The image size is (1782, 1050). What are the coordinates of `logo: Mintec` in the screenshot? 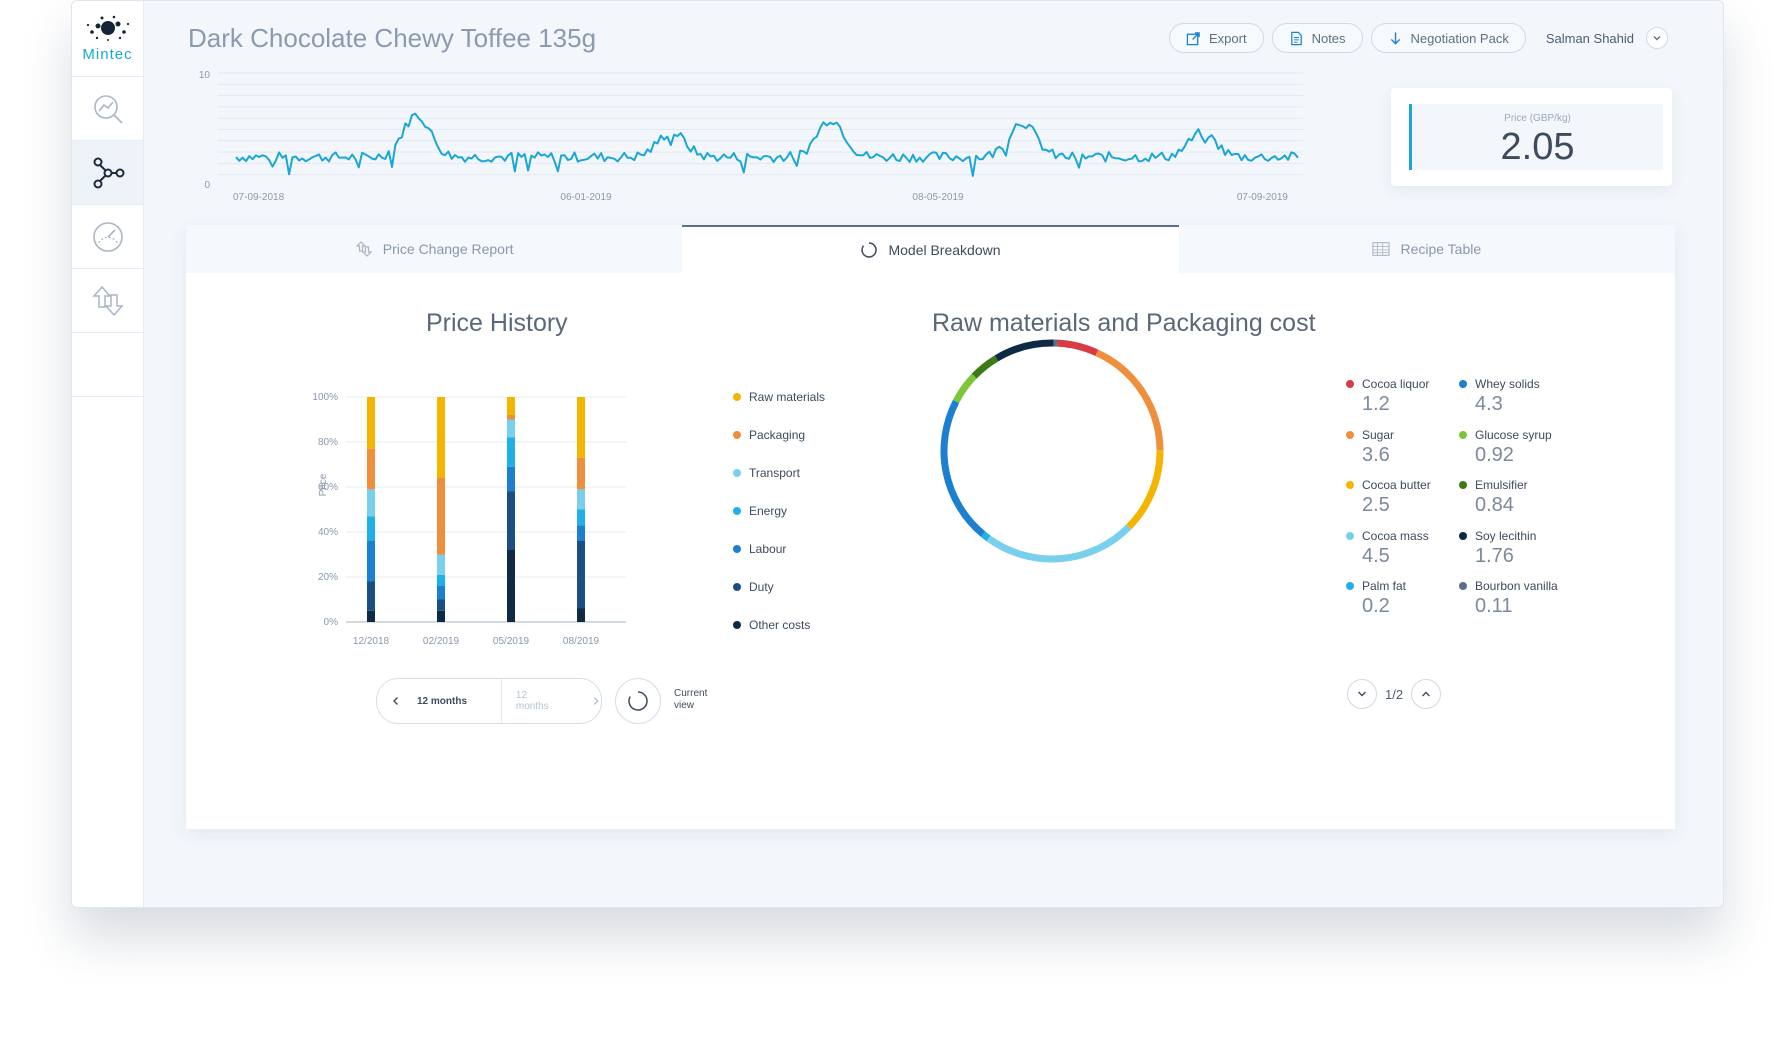 It's located at (107, 39).